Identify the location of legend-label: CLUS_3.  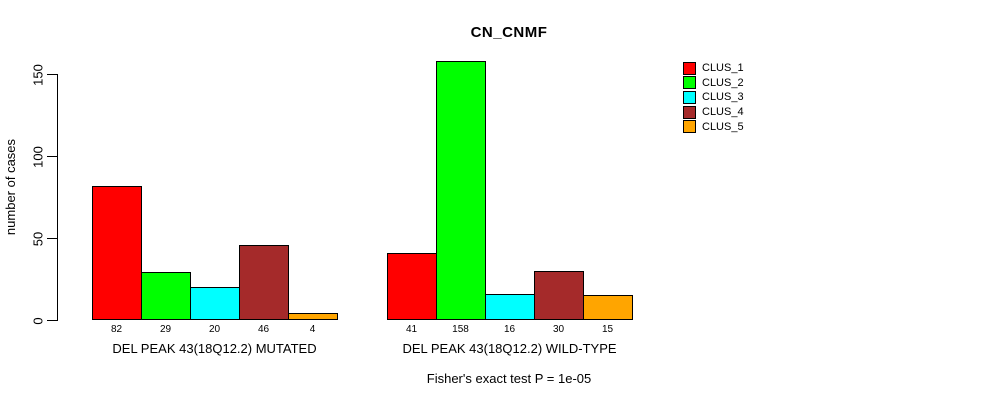
(723, 97).